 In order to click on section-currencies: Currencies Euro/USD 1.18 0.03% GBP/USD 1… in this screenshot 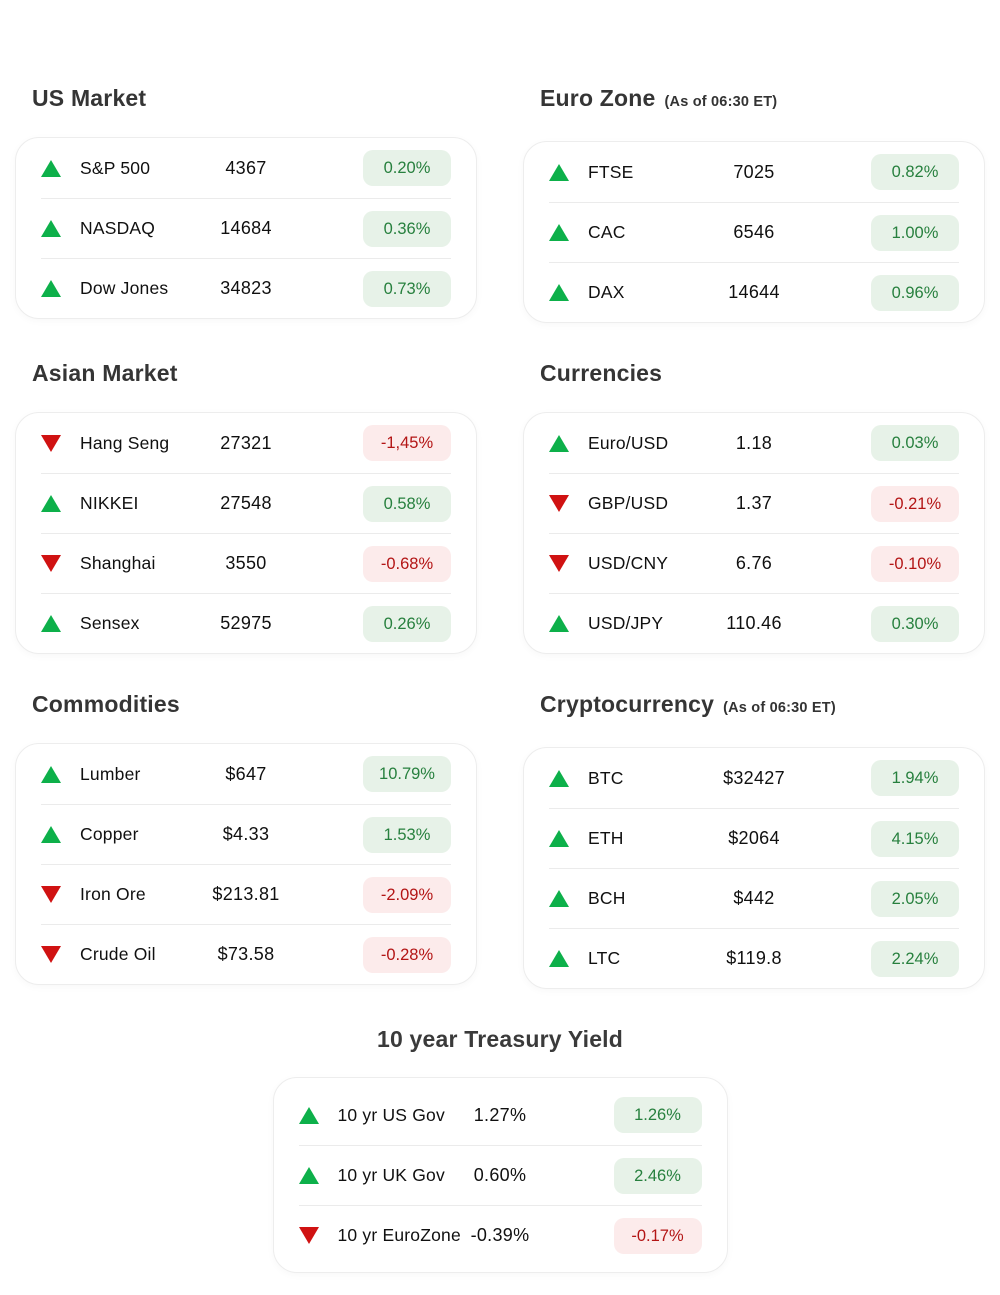, I will do `click(754, 506)`.